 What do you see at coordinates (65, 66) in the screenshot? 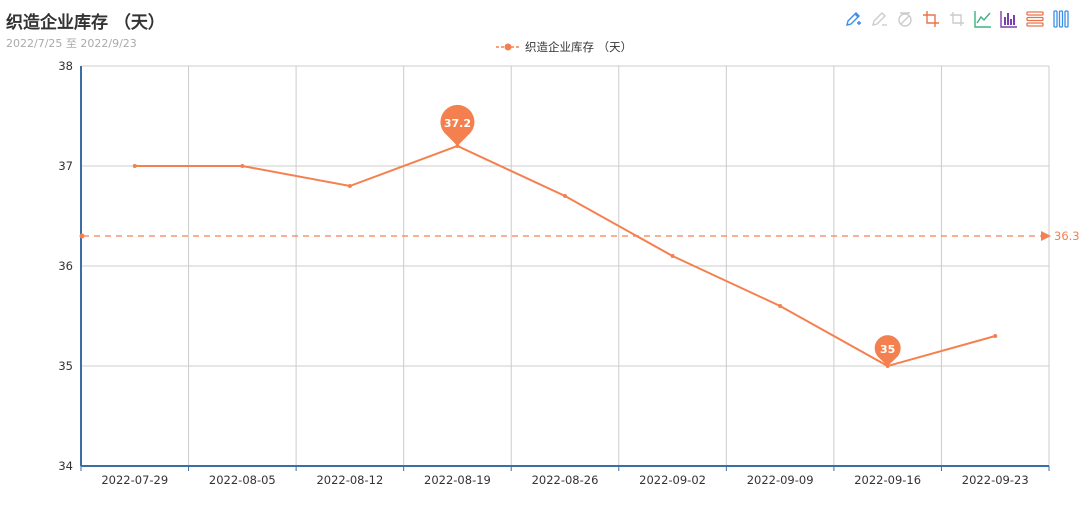
I see `y-tick-label: 38` at bounding box center [65, 66].